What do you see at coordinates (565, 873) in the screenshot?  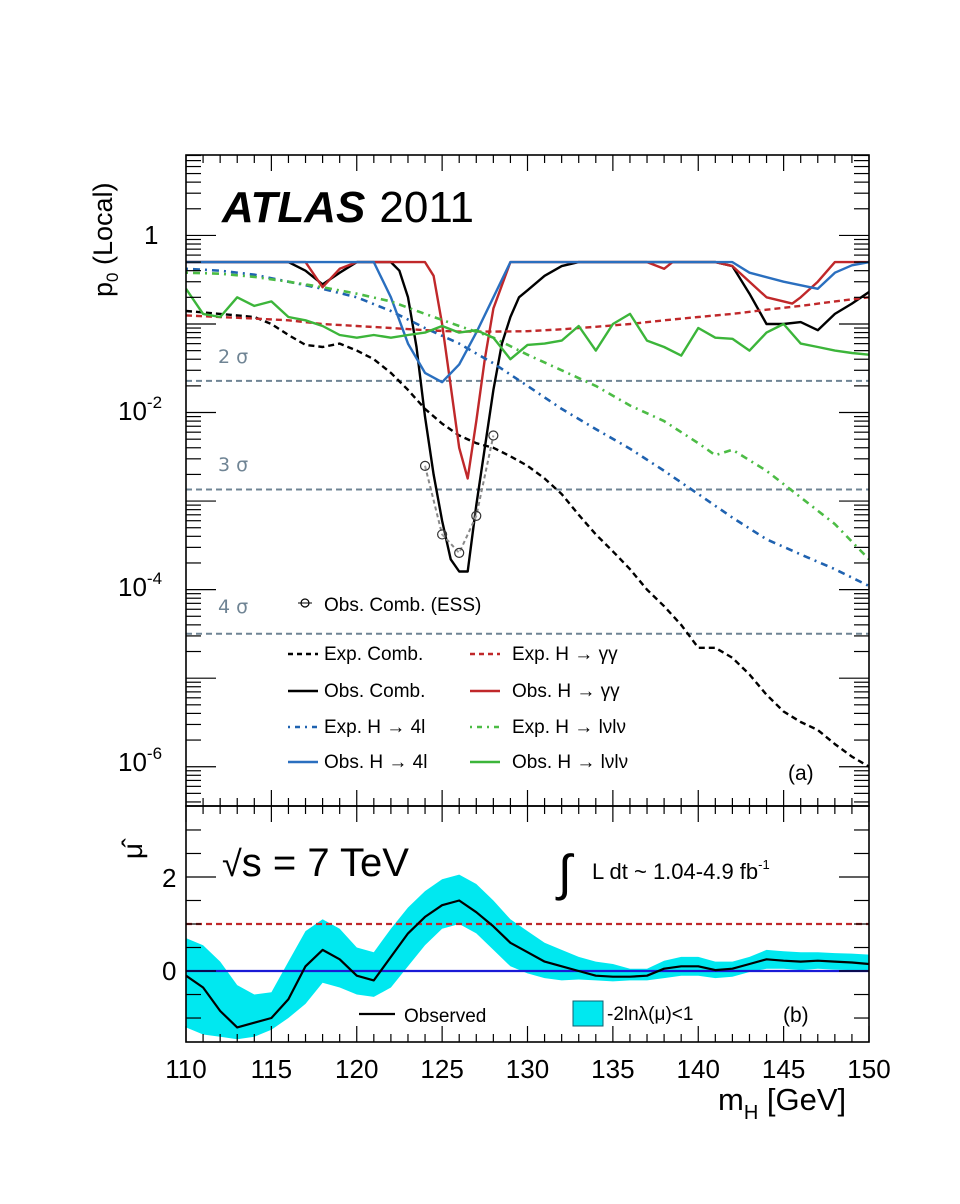 I see `lumi-integral: ∫` at bounding box center [565, 873].